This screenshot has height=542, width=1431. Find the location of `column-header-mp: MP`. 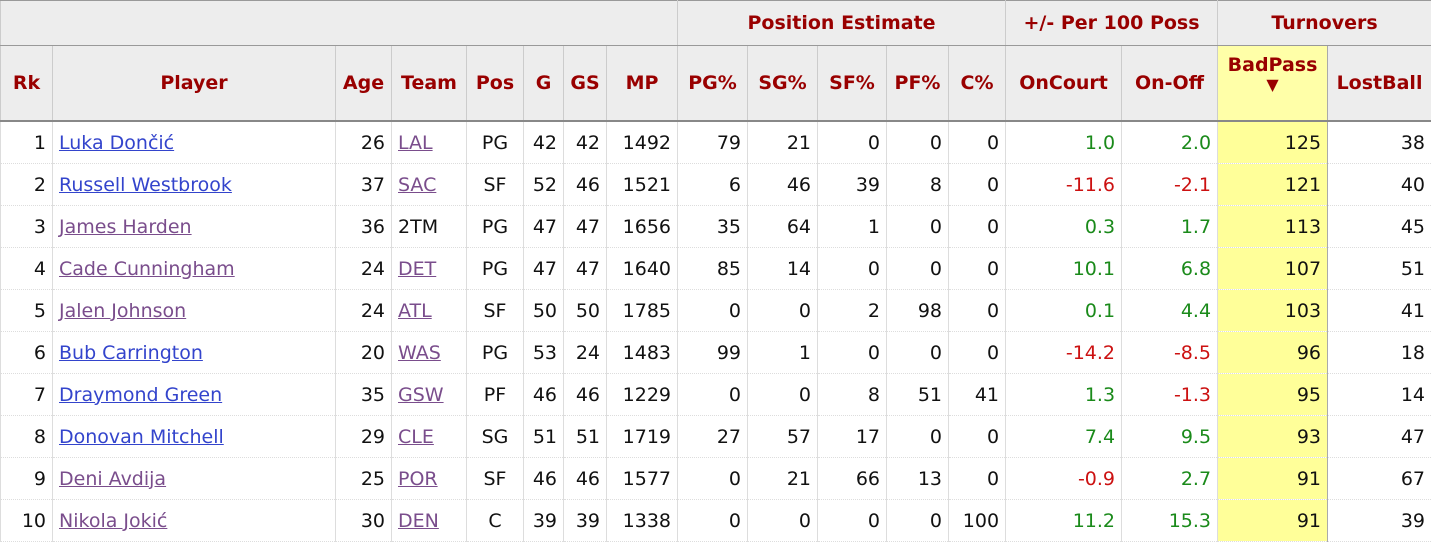

column-header-mp: MP is located at coordinates (642, 84).